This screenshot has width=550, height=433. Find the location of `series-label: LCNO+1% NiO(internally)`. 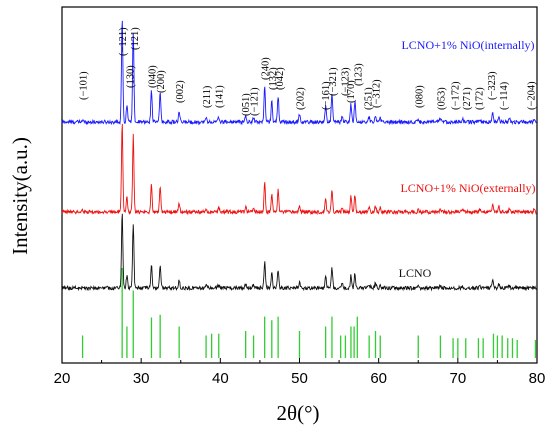

series-label: LCNO+1% NiO(internally) is located at coordinates (467, 45).